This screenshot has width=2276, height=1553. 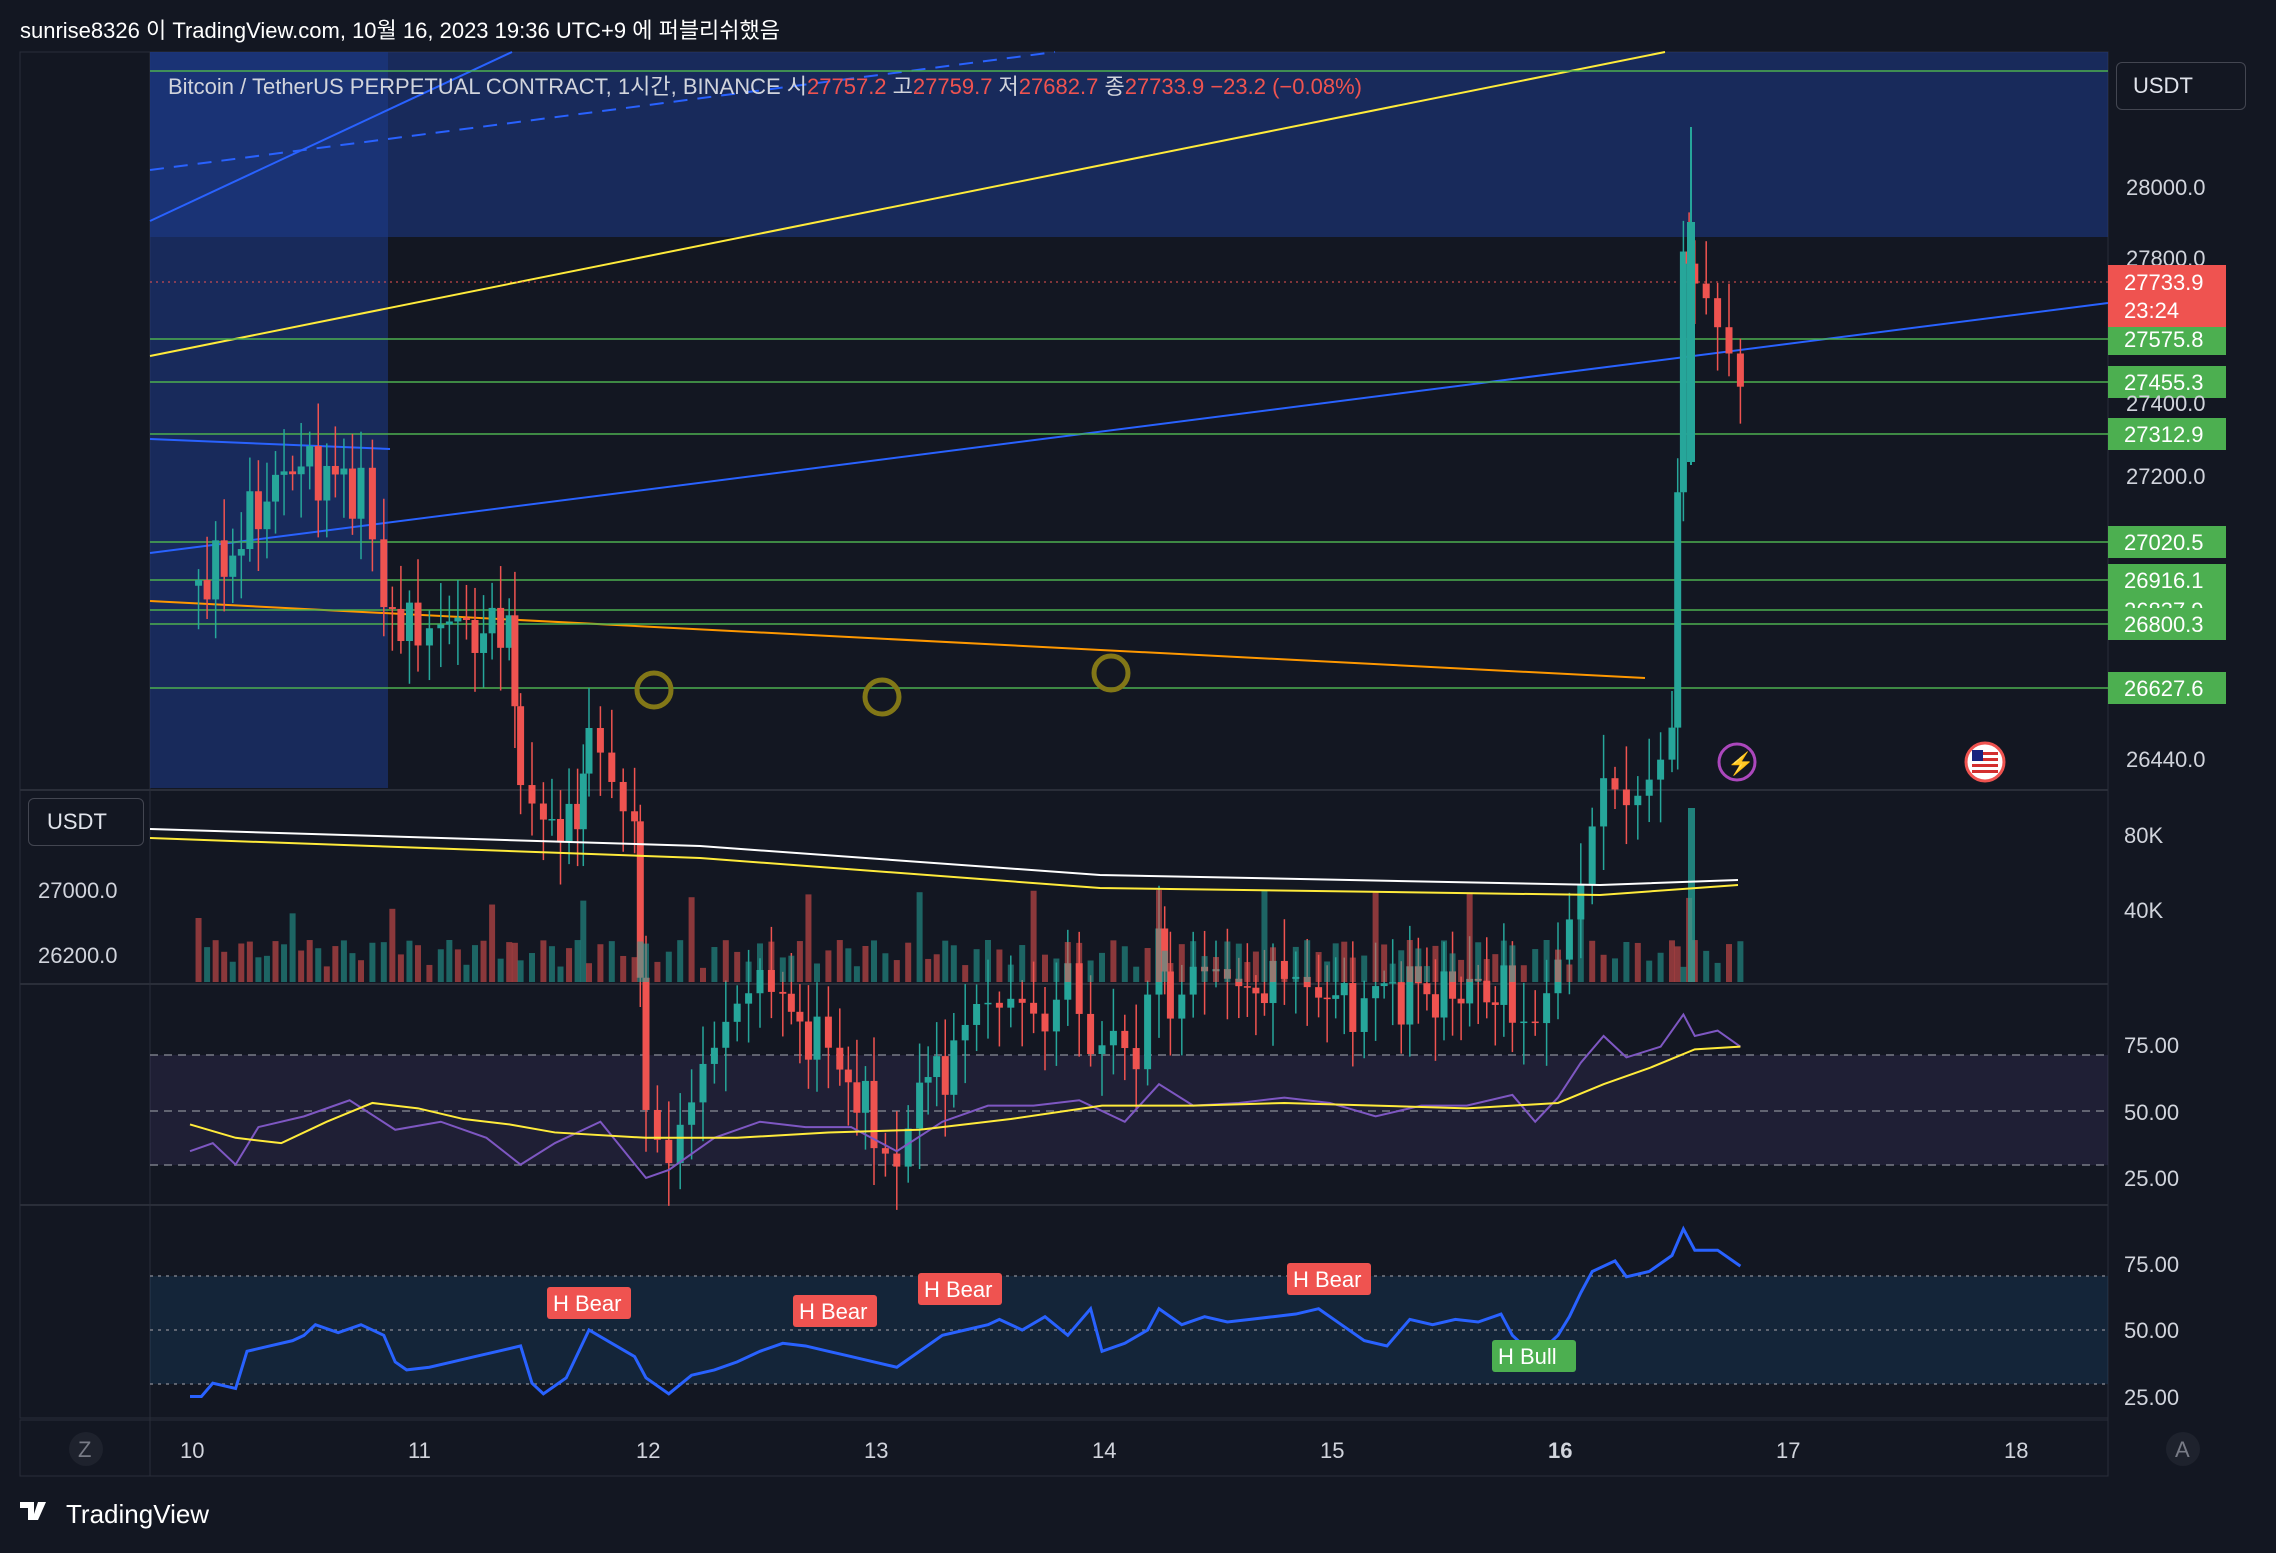 What do you see at coordinates (903, 86) in the screenshot?
I see `high-label: 고` at bounding box center [903, 86].